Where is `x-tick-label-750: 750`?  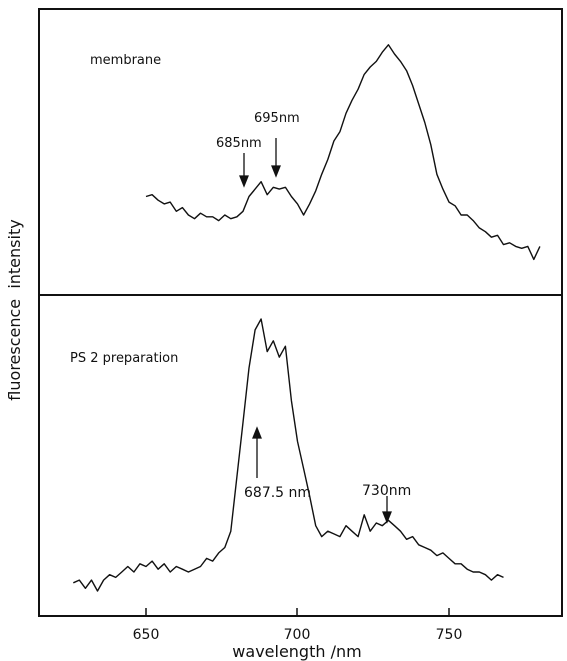
x-tick-label-750: 750 is located at coordinates (449, 635).